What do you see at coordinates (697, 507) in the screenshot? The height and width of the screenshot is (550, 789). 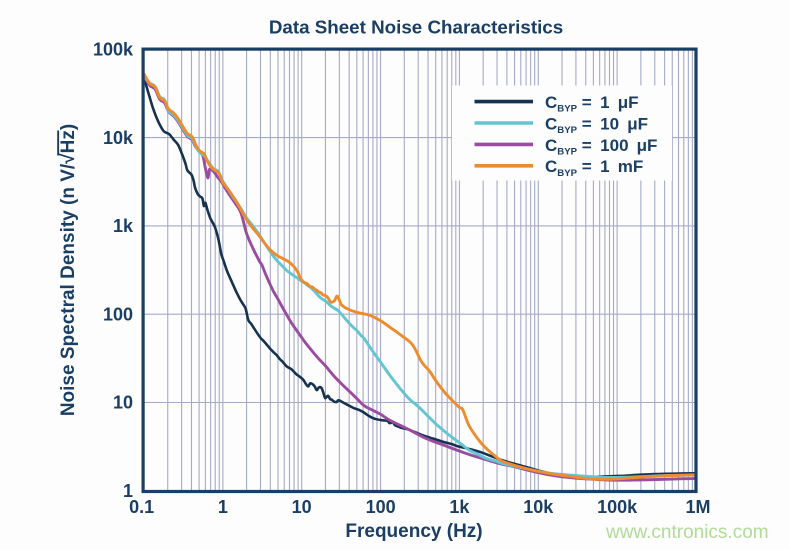 I see `svg-text: 1M` at bounding box center [697, 507].